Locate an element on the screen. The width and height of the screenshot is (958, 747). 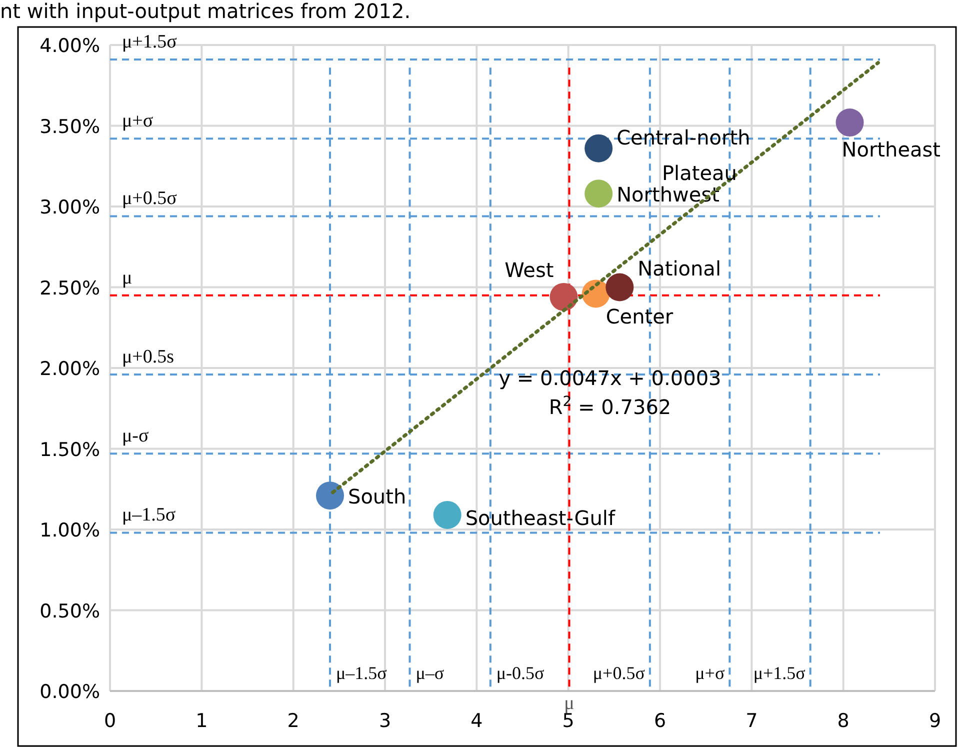
annotation: Plateau is located at coordinates (699, 173).